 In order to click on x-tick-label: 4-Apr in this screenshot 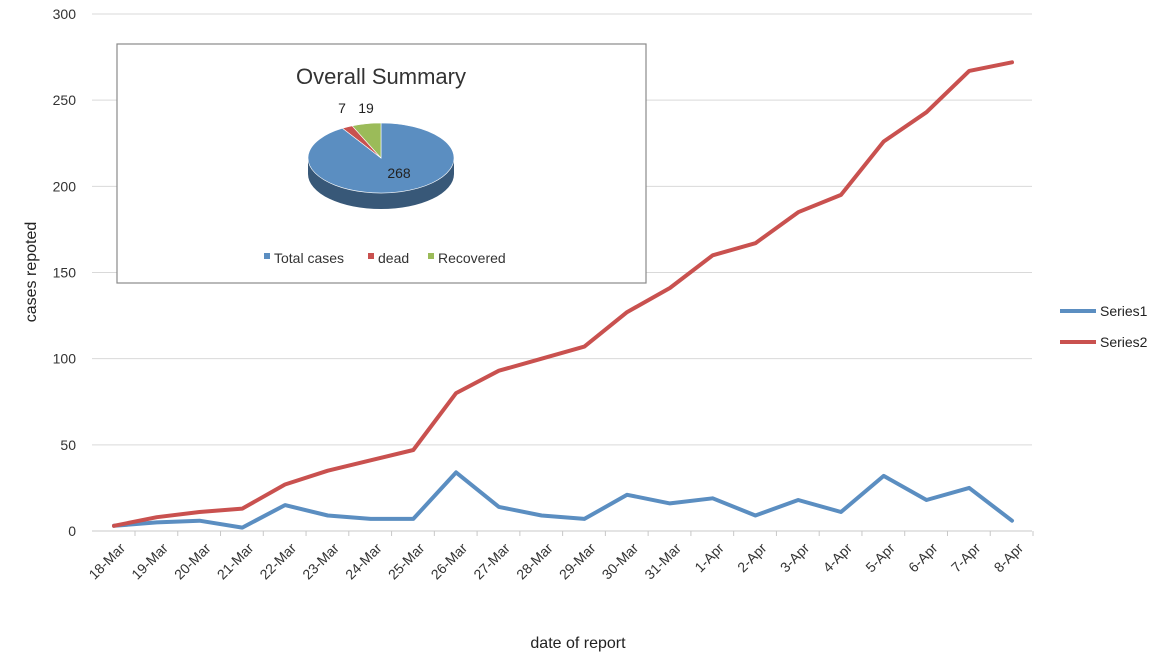, I will do `click(838, 558)`.